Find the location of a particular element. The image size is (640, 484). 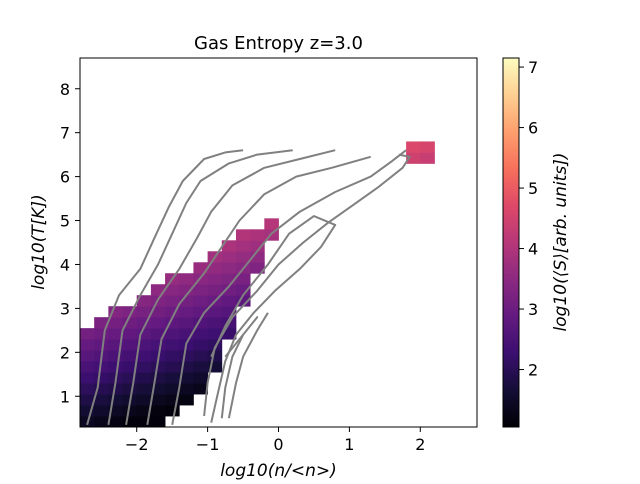

y-tick-label: 5 is located at coordinates (65, 221).